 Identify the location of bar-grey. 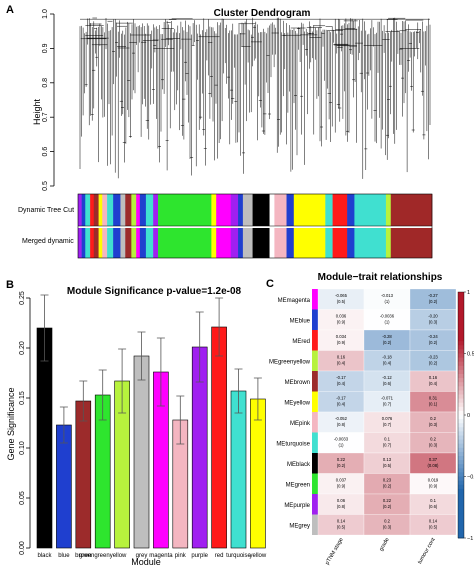
(141, 452).